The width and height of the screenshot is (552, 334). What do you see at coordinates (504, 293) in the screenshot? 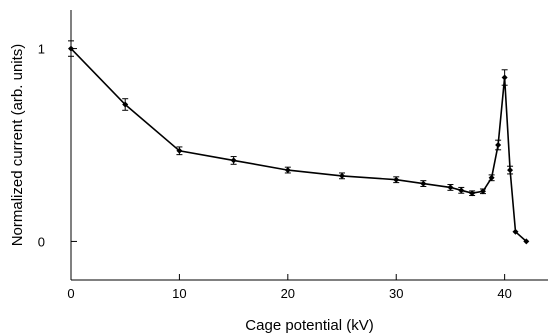
I see `x-tick-label: 40` at bounding box center [504, 293].